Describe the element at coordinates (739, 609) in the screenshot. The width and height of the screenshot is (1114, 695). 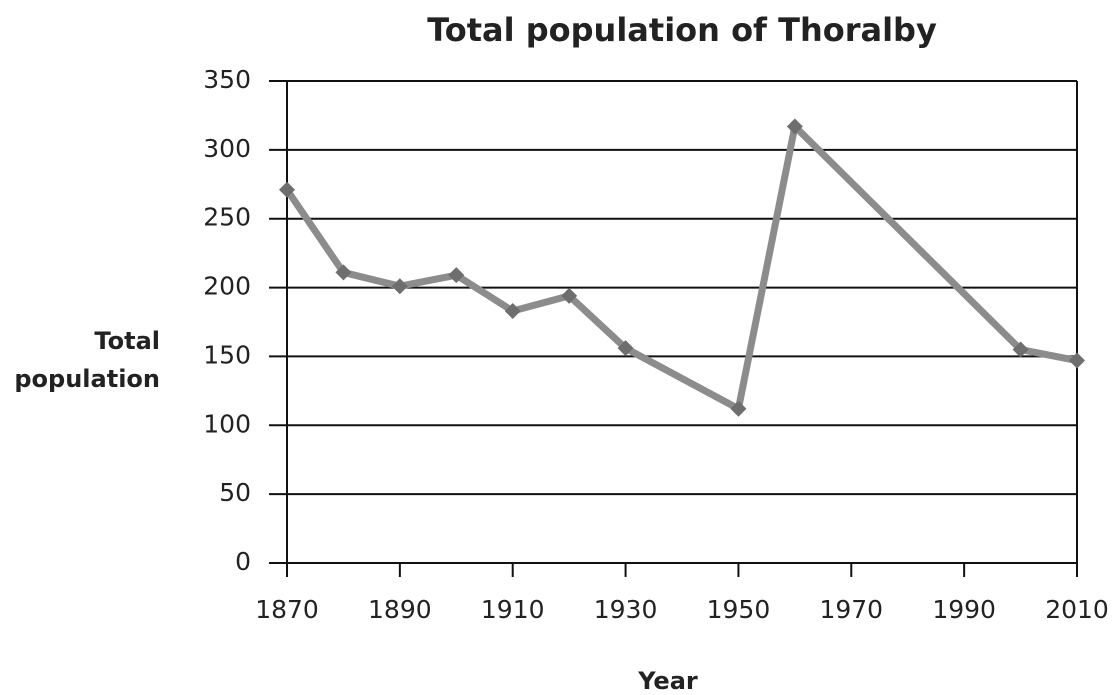
I see `x-tick-label: 1950` at that location.